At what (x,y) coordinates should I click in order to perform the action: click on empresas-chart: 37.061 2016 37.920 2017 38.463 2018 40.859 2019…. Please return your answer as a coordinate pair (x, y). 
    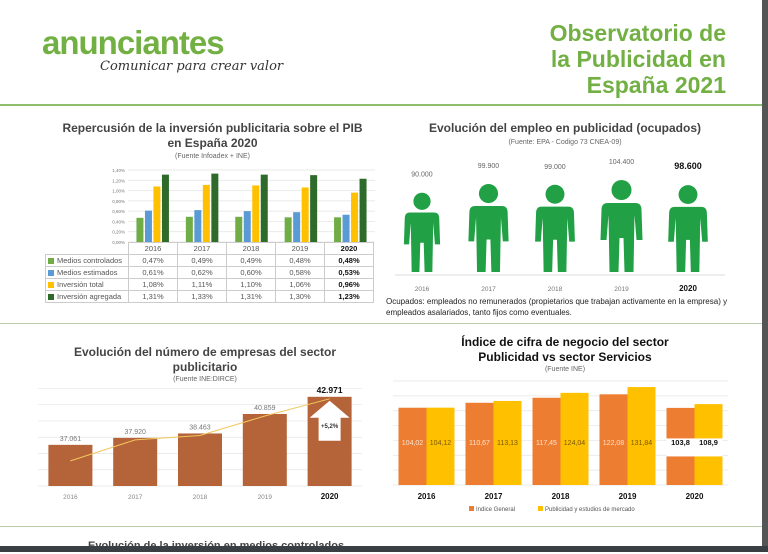
    Looking at the image, I should click on (200, 443).